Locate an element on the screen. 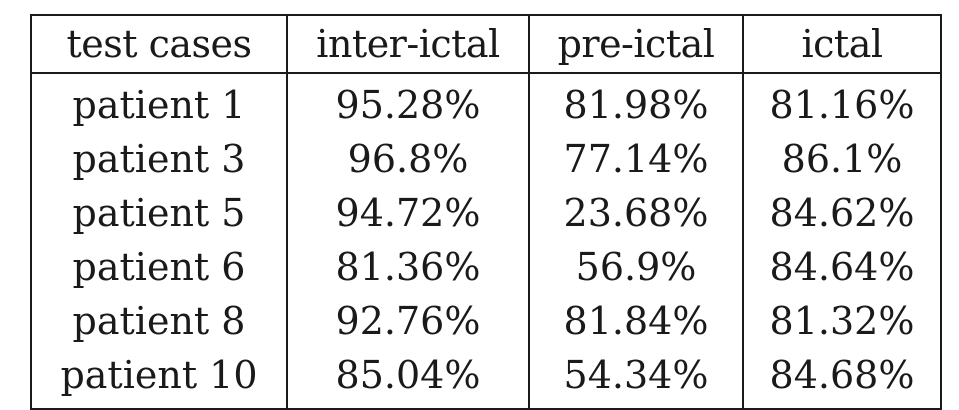  column-header-inter-ictal: inter-ictal is located at coordinates (408, 44).